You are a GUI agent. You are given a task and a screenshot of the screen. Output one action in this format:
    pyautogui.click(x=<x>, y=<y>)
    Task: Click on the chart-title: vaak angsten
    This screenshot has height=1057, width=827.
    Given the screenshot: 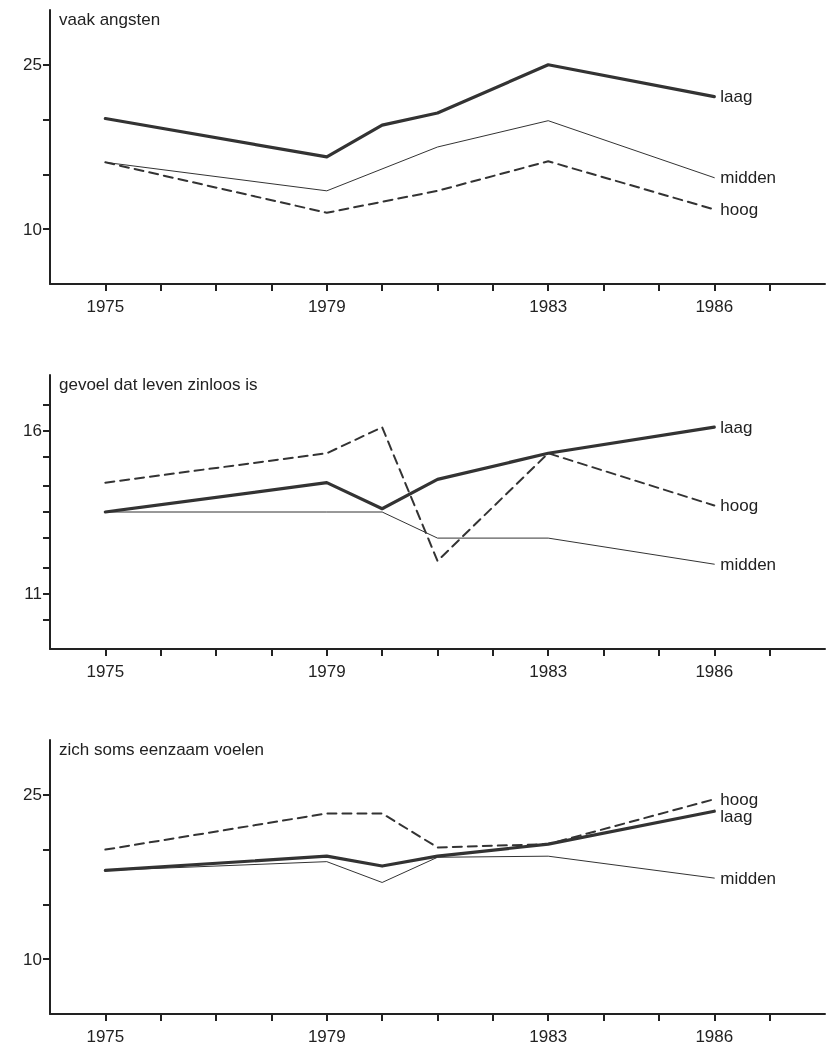 What is the action you would take?
    pyautogui.click(x=110, y=19)
    